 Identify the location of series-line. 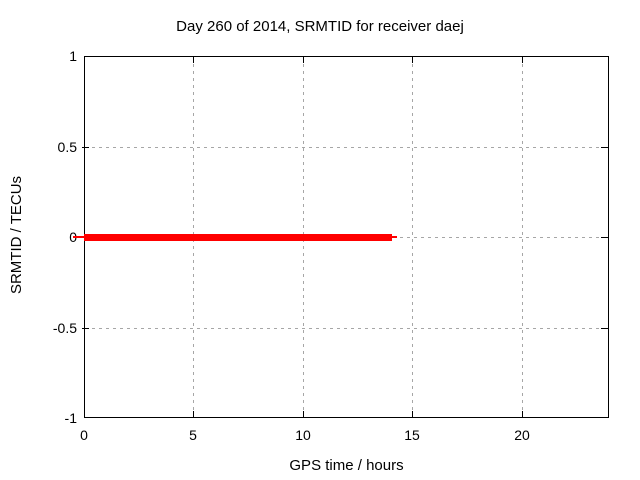
(238, 237).